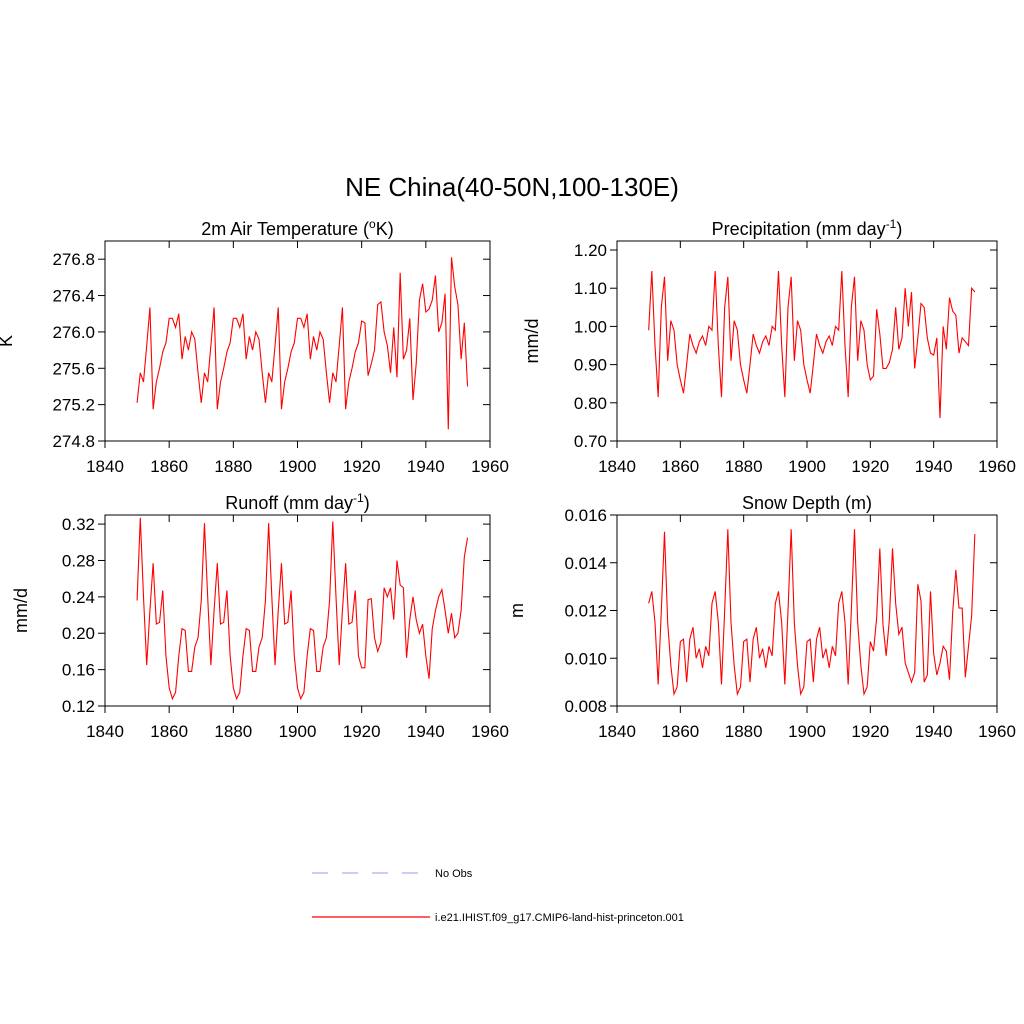  What do you see at coordinates (590, 365) in the screenshot?
I see `y-tick-label: 0.90` at bounding box center [590, 365].